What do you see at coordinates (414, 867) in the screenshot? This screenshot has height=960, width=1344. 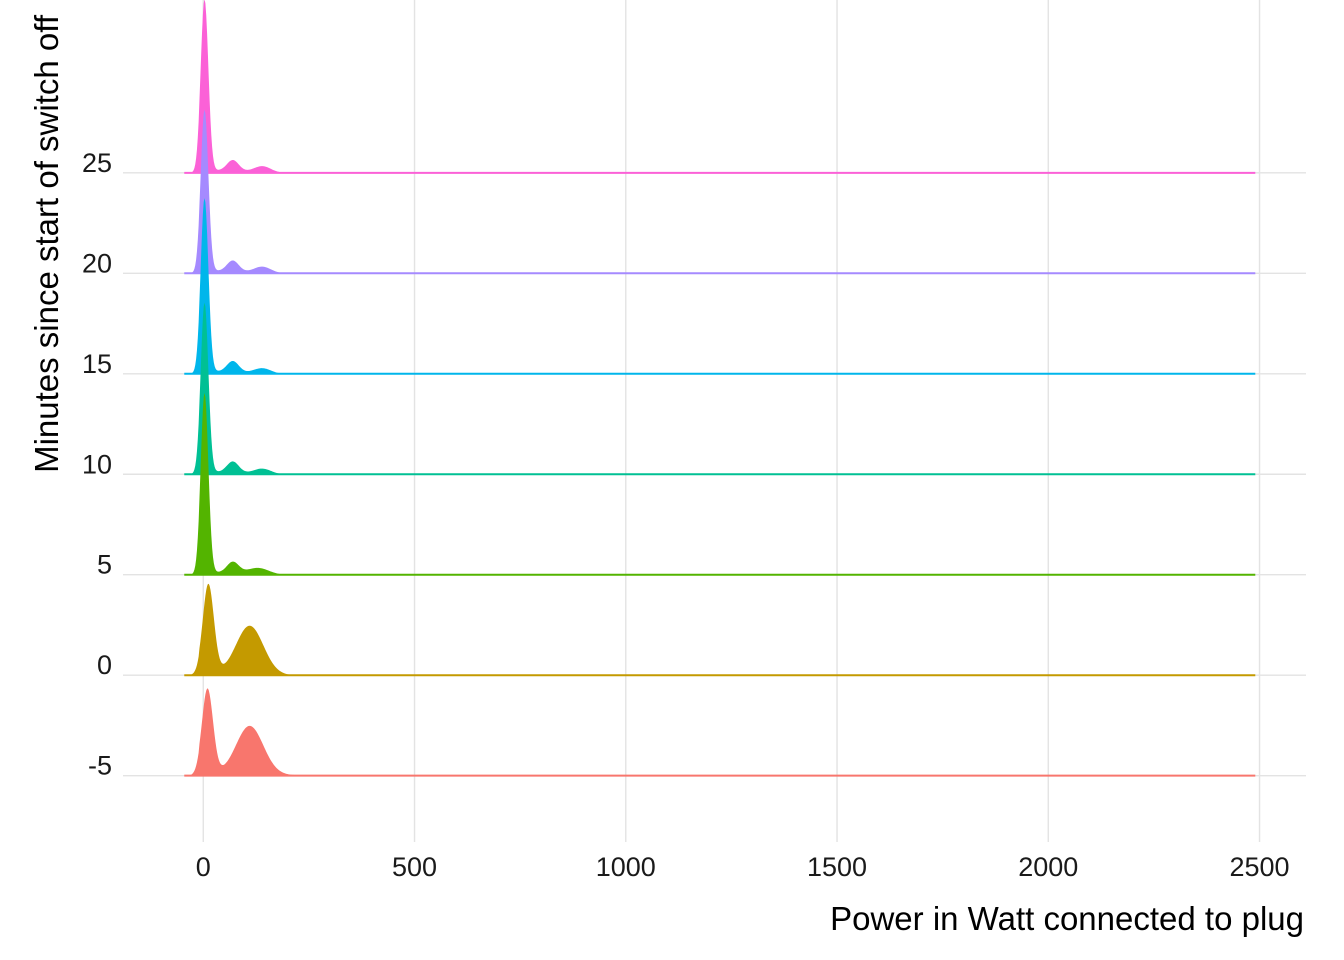 I see `x-tick-label: 500` at bounding box center [414, 867].